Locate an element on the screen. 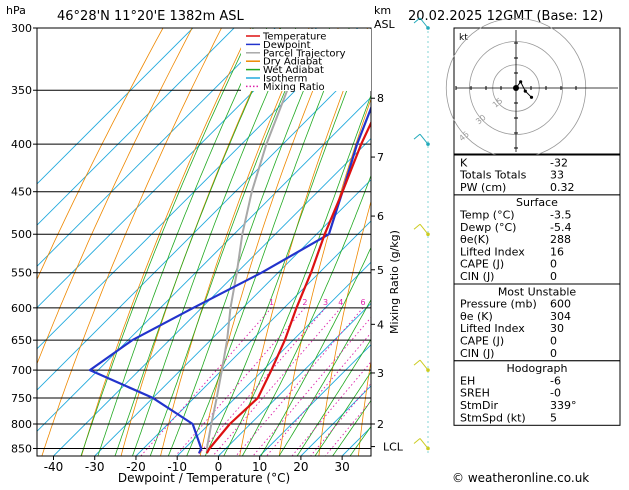 This screenshot has height=490, width=629. km-label: km is located at coordinates (382, 10).